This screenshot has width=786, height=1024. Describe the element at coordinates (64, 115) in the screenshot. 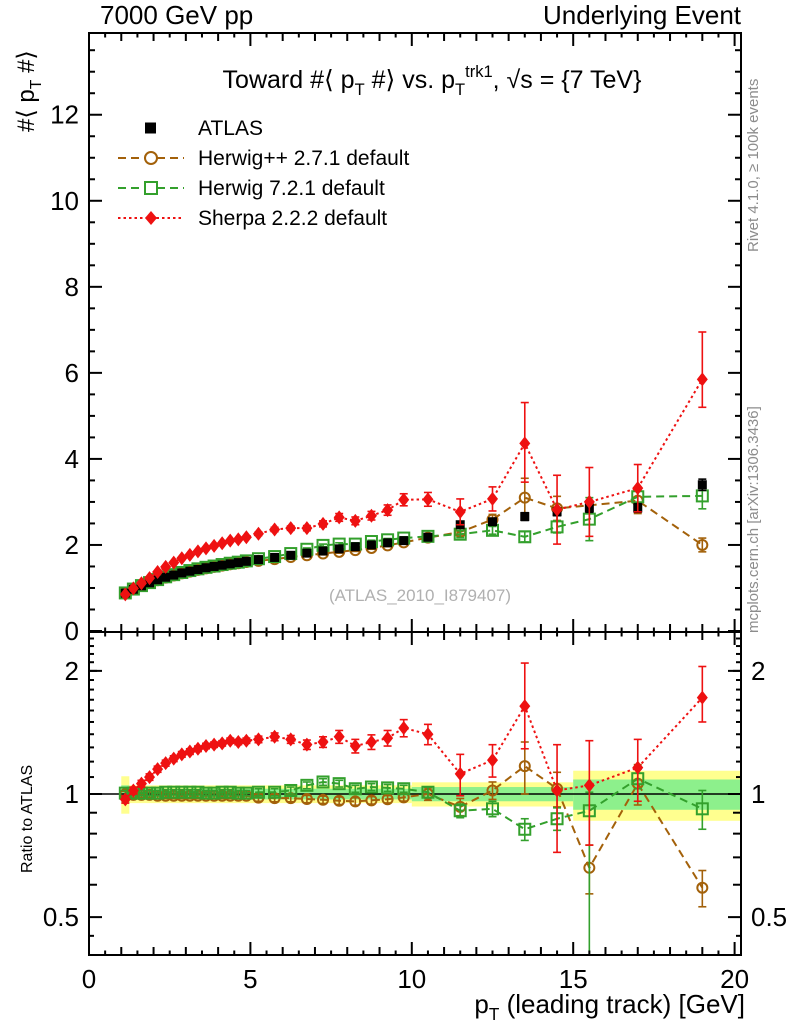

I see `main-y-tick-label: 12` at that location.